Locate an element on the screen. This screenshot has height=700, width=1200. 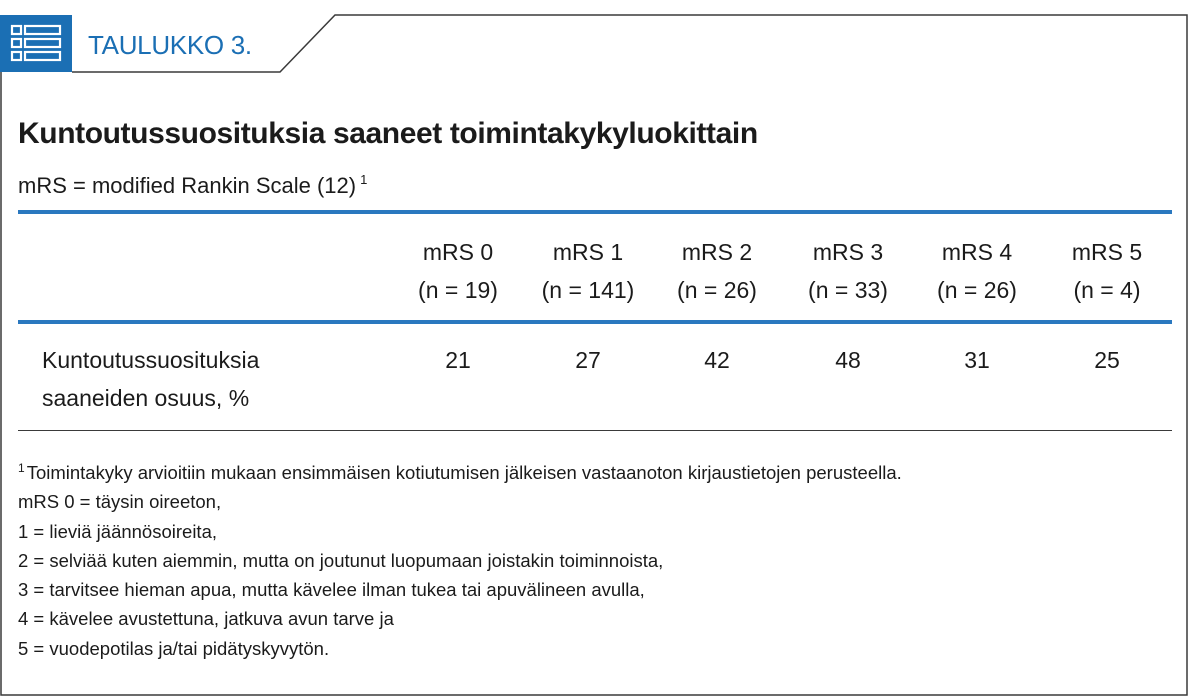
table-cell: 48 is located at coordinates (848, 360).